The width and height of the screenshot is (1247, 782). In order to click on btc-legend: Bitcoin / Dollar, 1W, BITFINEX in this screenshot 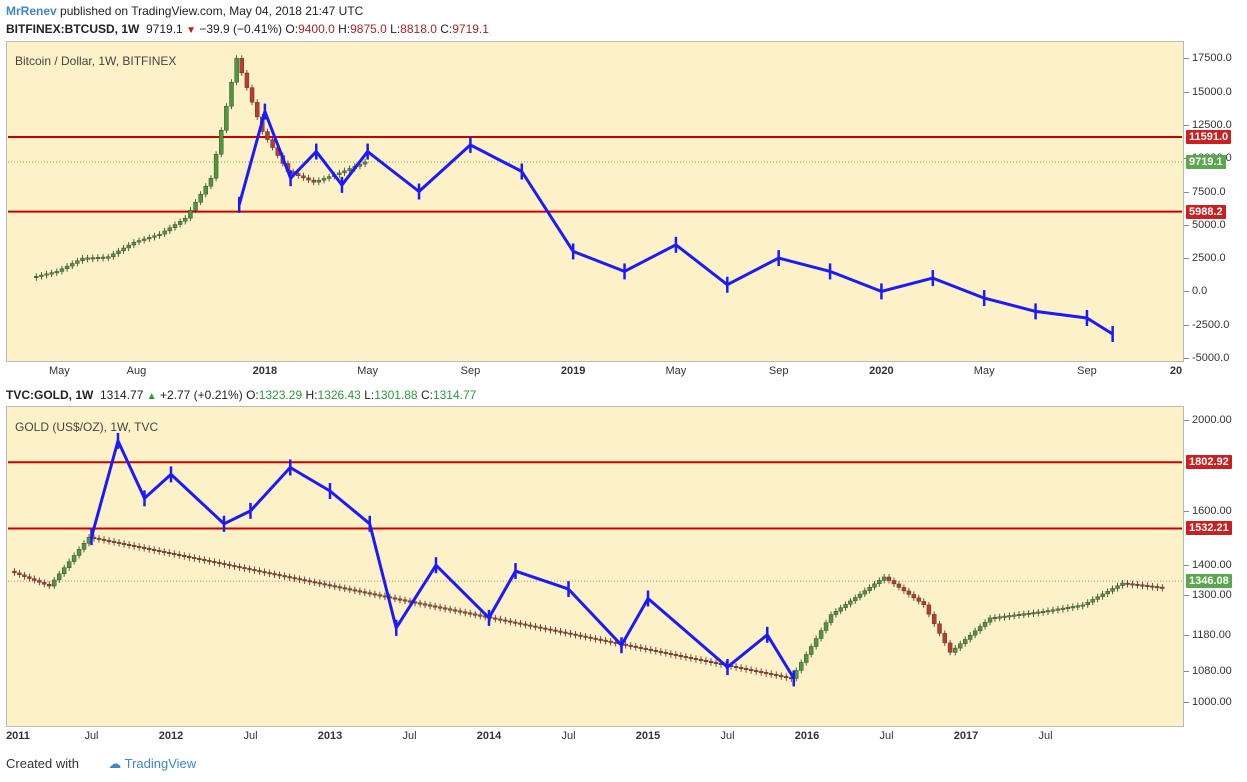, I will do `click(96, 61)`.